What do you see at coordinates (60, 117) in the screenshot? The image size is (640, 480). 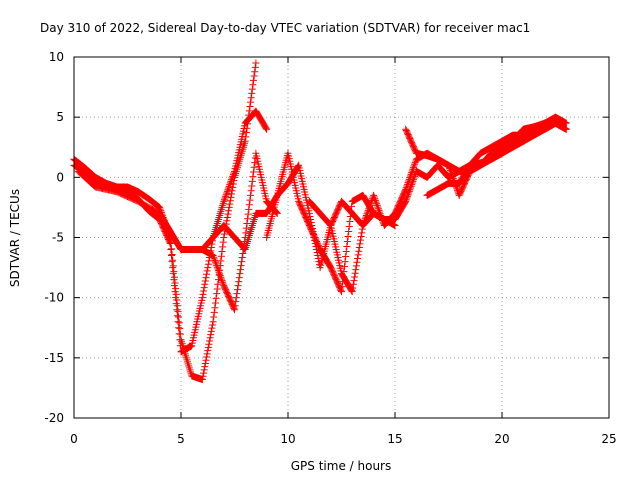 I see `y-tick-label: 5` at bounding box center [60, 117].